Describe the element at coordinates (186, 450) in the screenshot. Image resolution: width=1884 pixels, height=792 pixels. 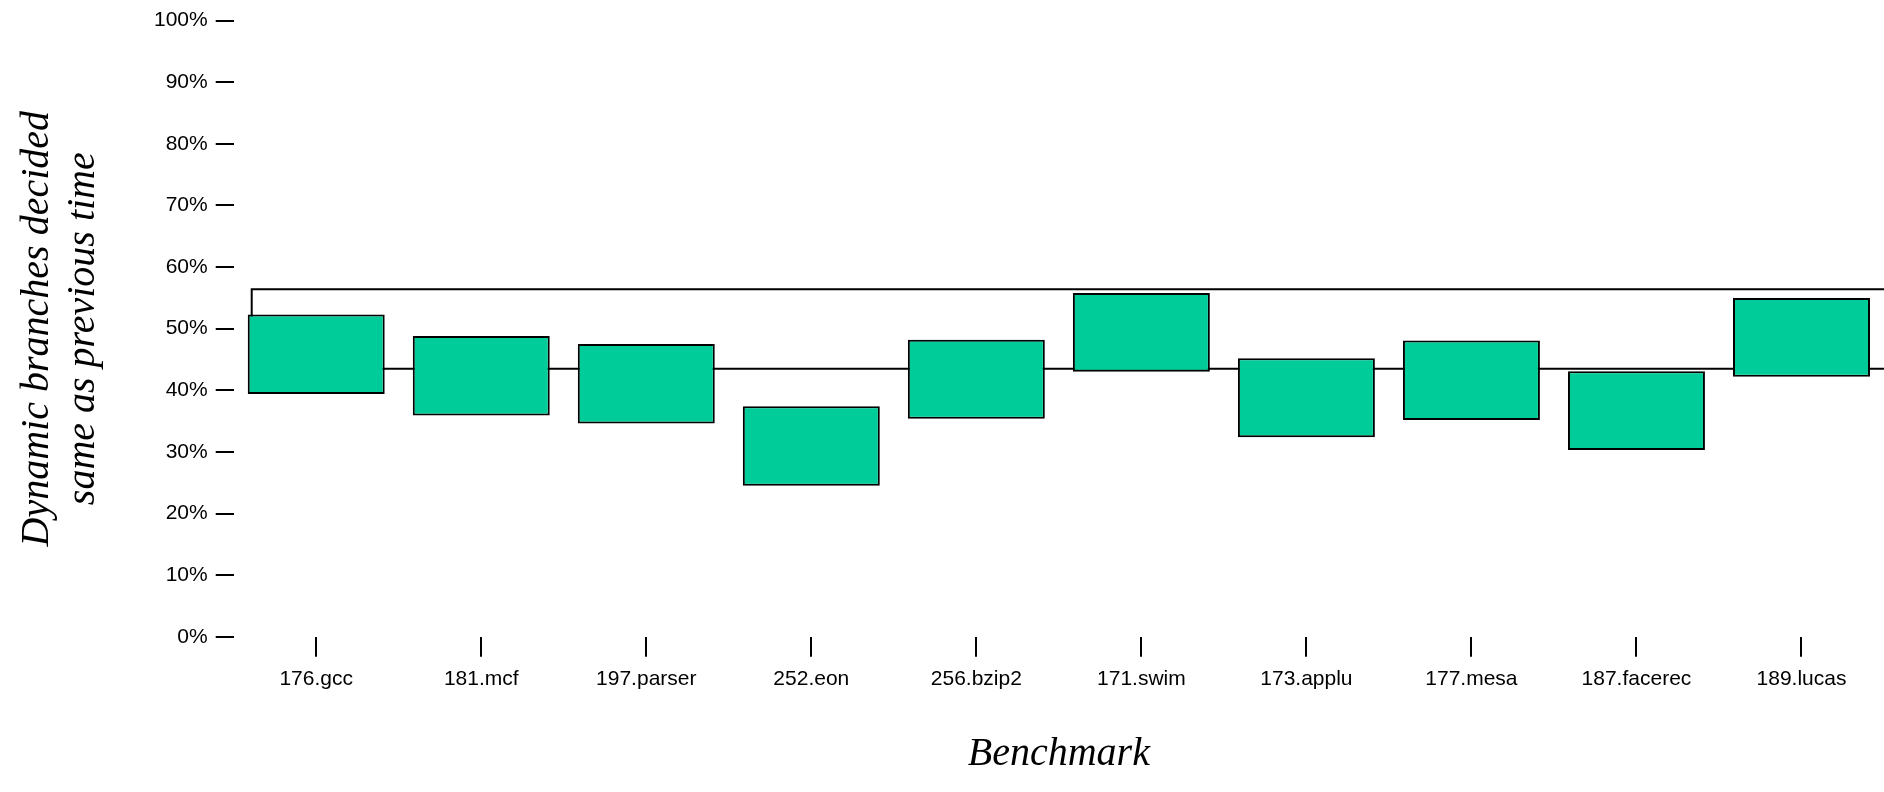
I see `y-tick-label: 30%` at that location.